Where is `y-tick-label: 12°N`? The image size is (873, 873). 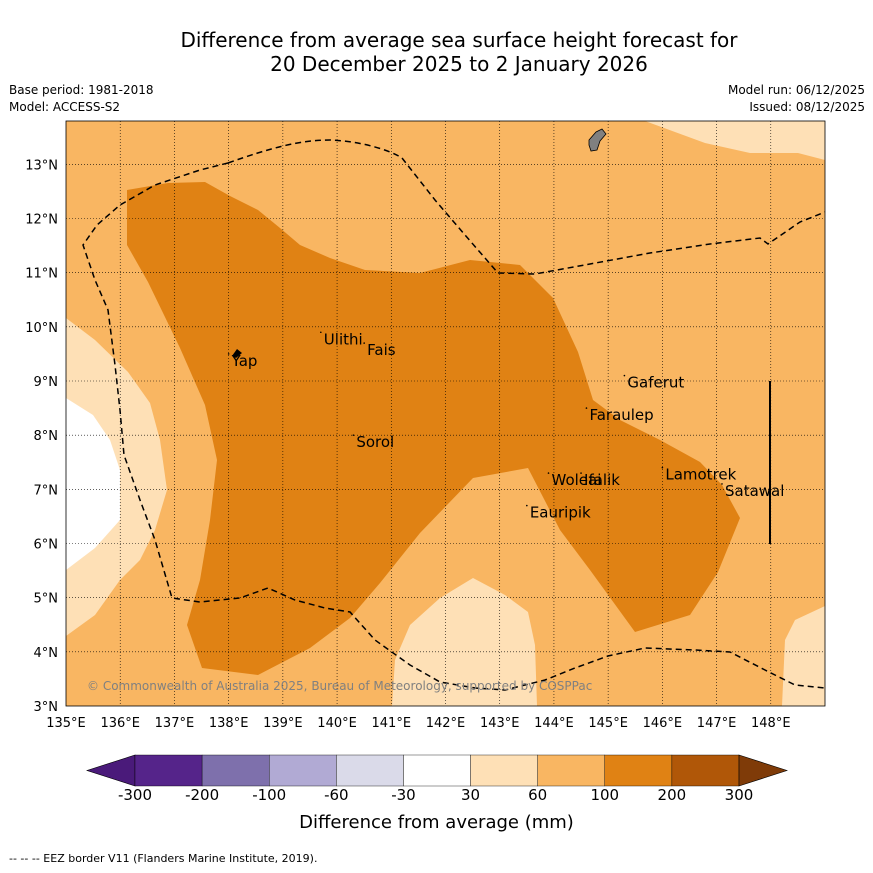
y-tick-label: 12°N is located at coordinates (41, 220).